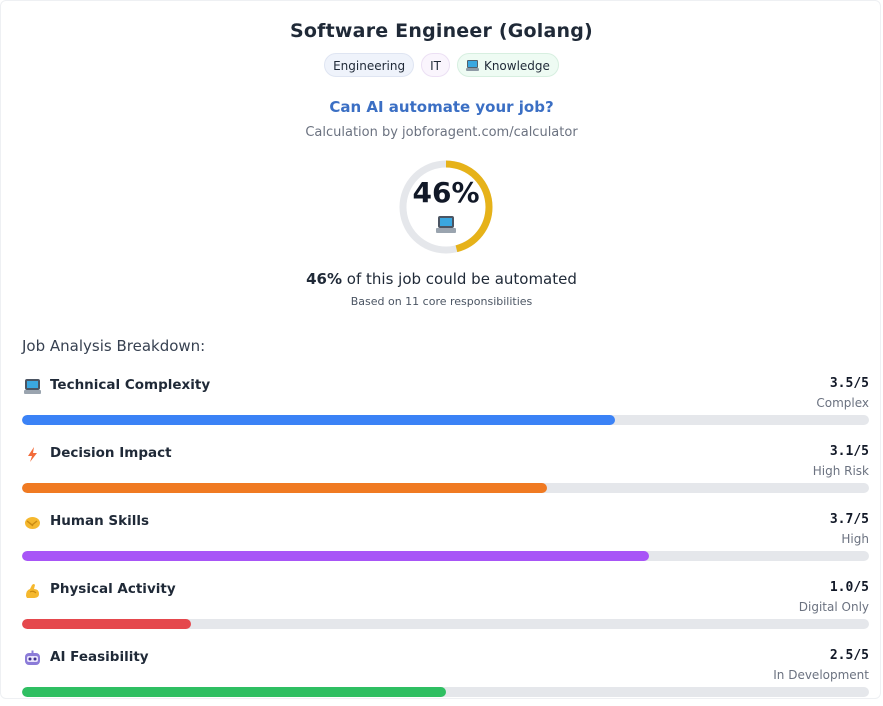 This screenshot has height=706, width=883. I want to click on tag-knowledge: Knowledge, so click(507, 65).